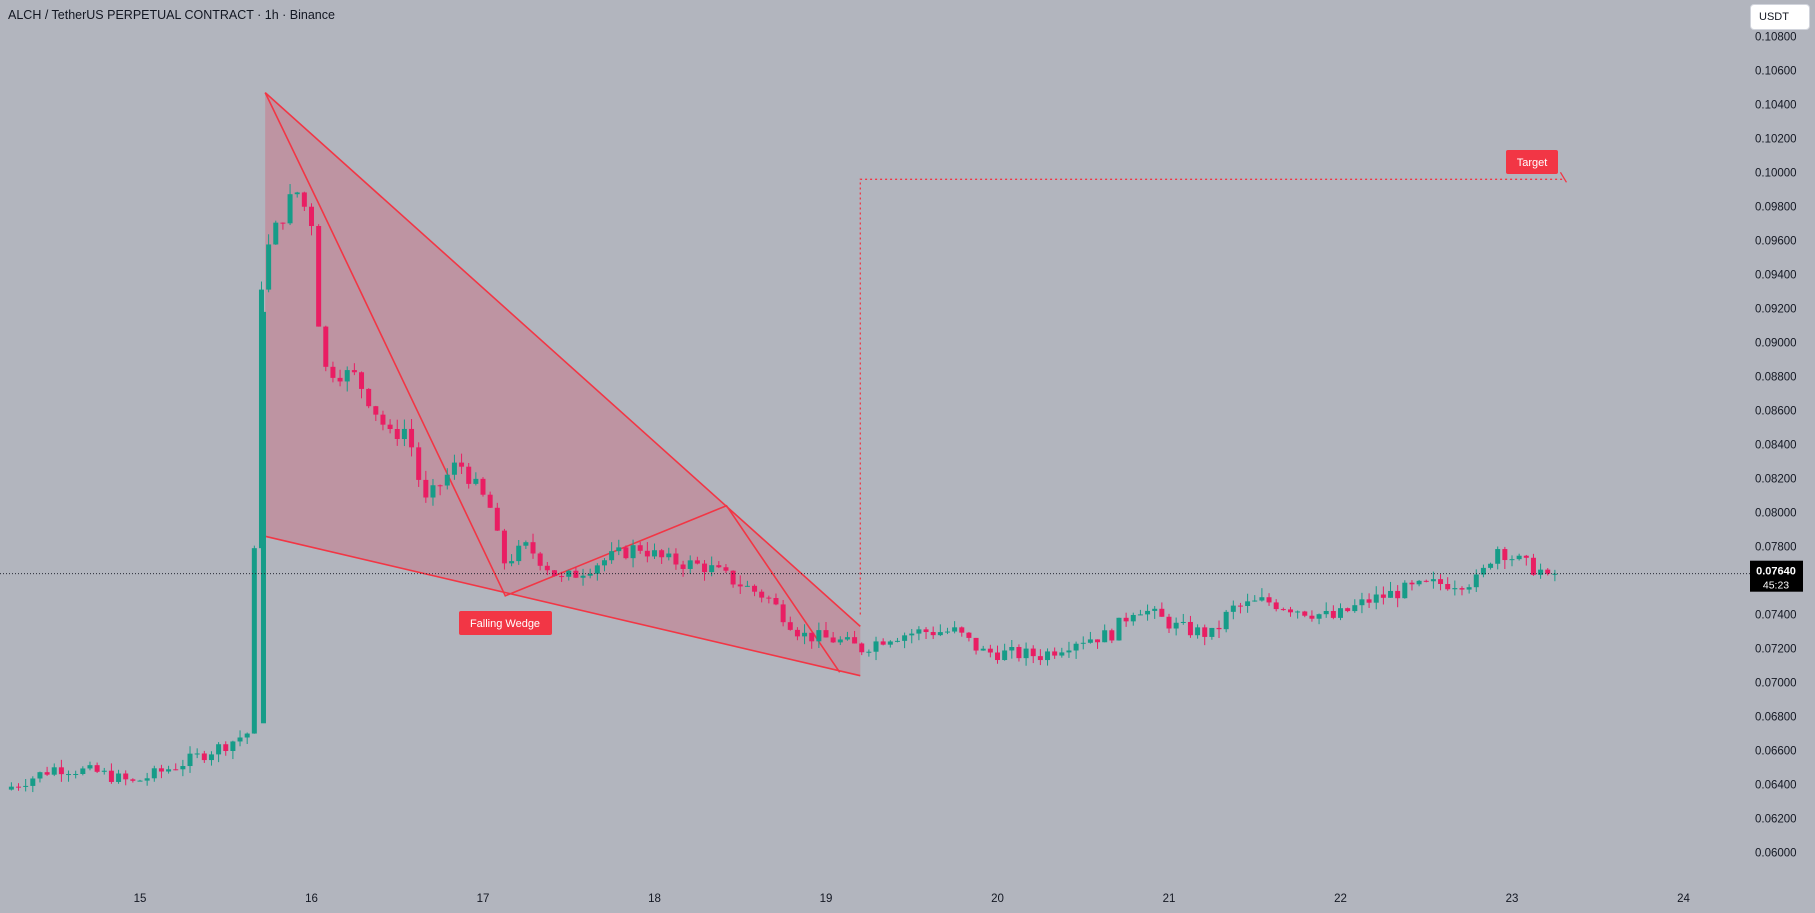  I want to click on time-axis: 15 16 17 18 19 20 21 22 23 24, so click(912, 899).